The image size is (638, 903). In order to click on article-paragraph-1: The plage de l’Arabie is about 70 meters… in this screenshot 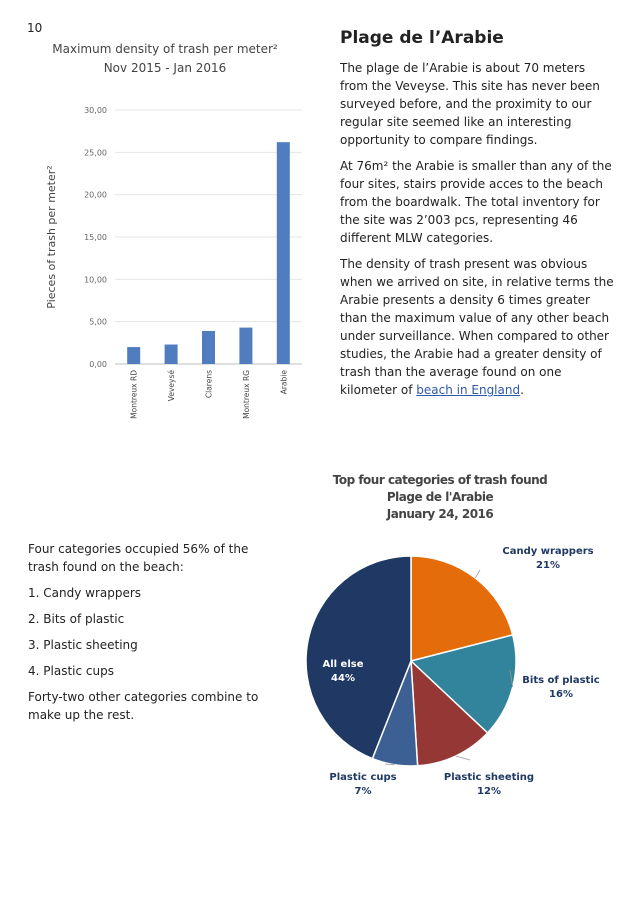, I will do `click(470, 104)`.